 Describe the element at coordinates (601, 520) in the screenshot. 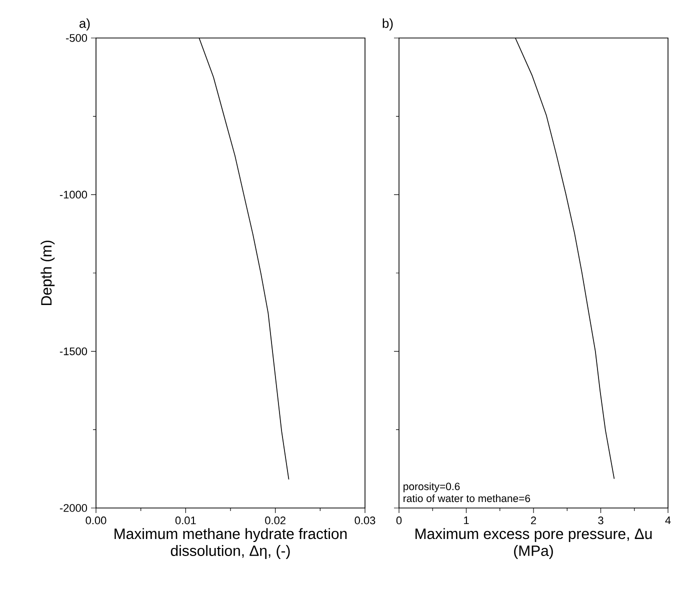

I see `x-tick-label: 3` at that location.